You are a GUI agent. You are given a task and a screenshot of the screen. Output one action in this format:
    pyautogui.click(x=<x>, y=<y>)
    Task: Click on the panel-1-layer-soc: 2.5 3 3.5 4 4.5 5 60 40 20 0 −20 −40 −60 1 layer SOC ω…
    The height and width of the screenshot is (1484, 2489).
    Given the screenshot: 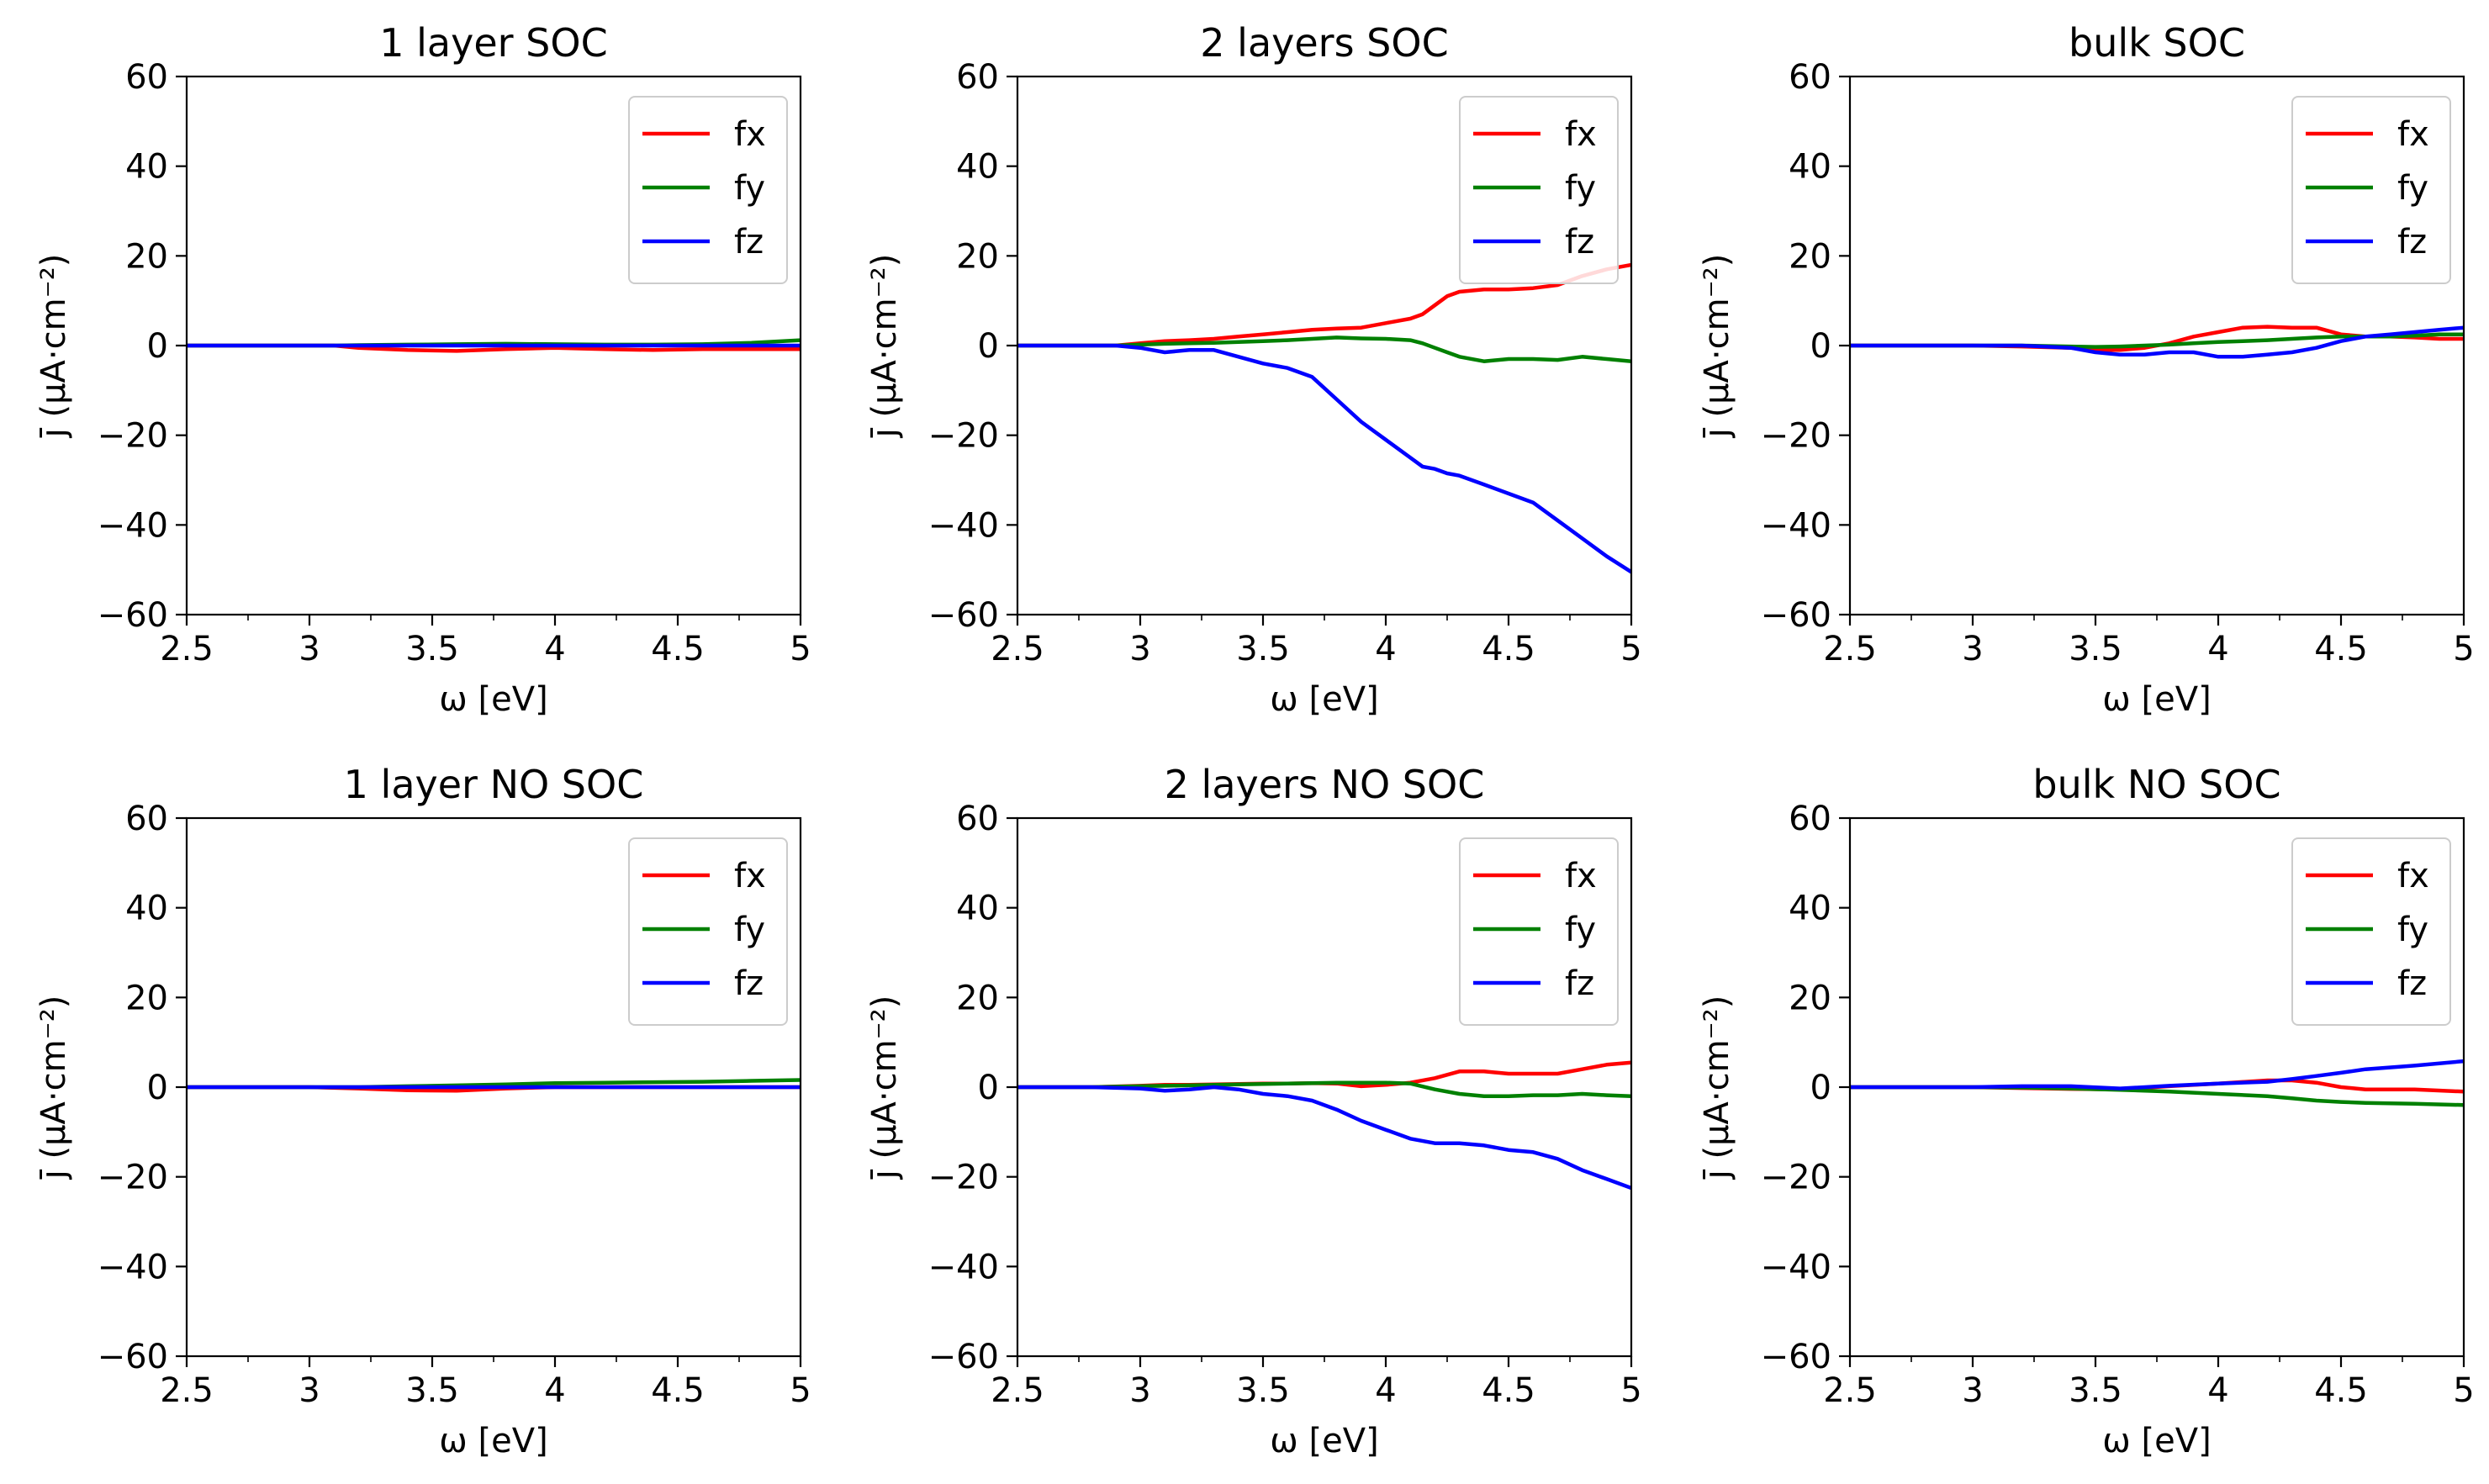 What is the action you would take?
    pyautogui.click(x=422, y=369)
    